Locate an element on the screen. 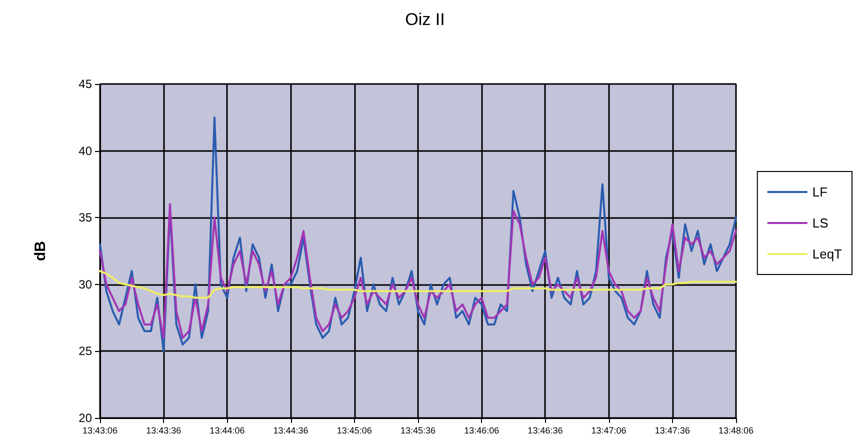 This screenshot has height=446, width=856. x-tick-label: 13:47:06 is located at coordinates (608, 431).